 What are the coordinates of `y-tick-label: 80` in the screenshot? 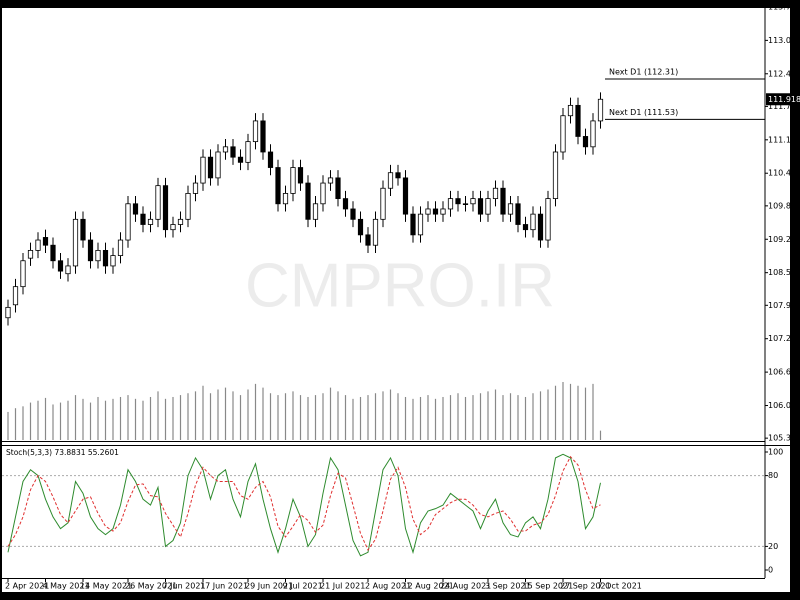 It's located at (773, 475).